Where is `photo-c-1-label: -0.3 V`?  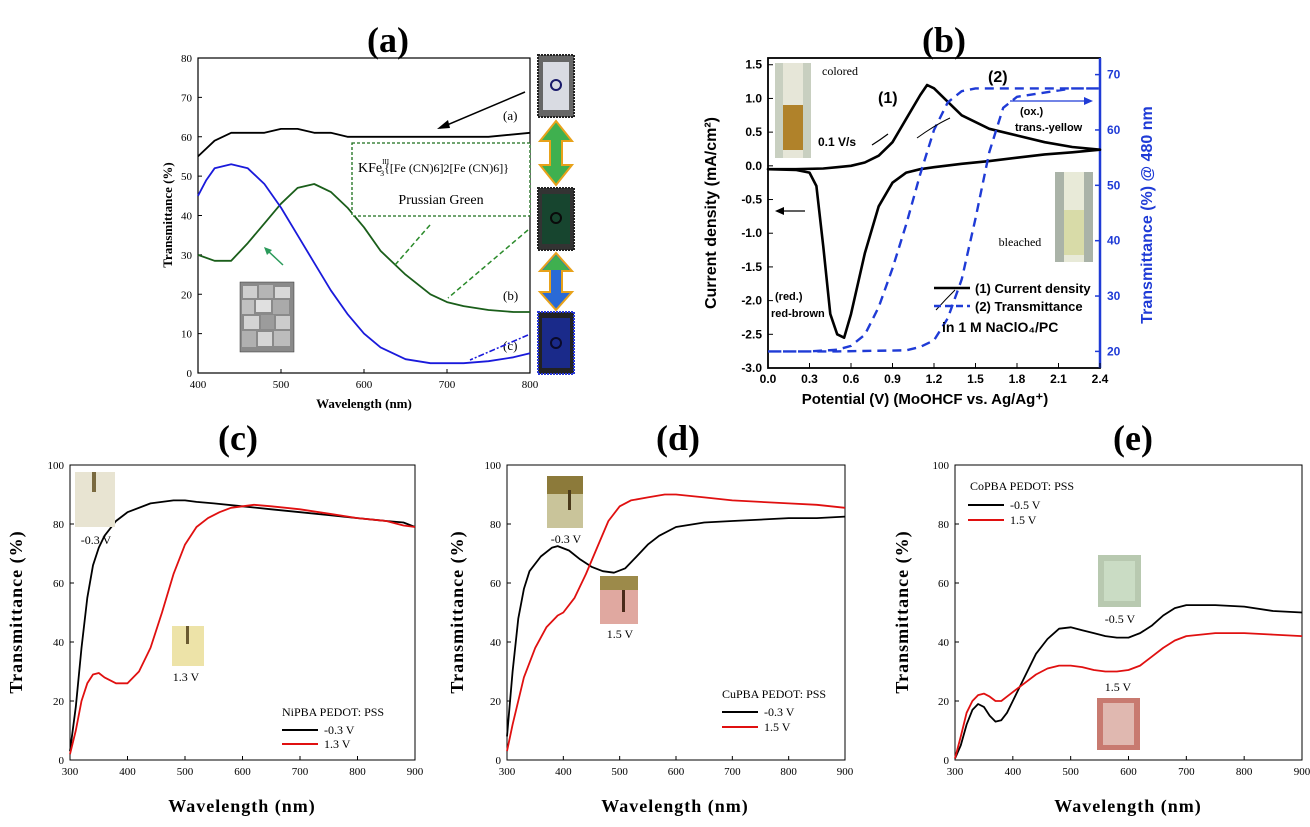 photo-c-1-label: -0.3 V is located at coordinates (96, 540).